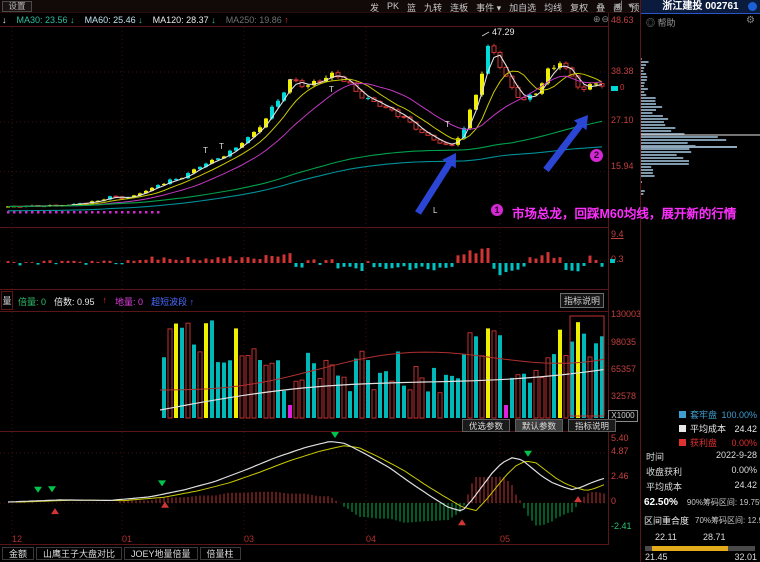 The height and width of the screenshot is (562, 760). I want to click on indicator-field-1: 倍数: 0.95, so click(74, 302).